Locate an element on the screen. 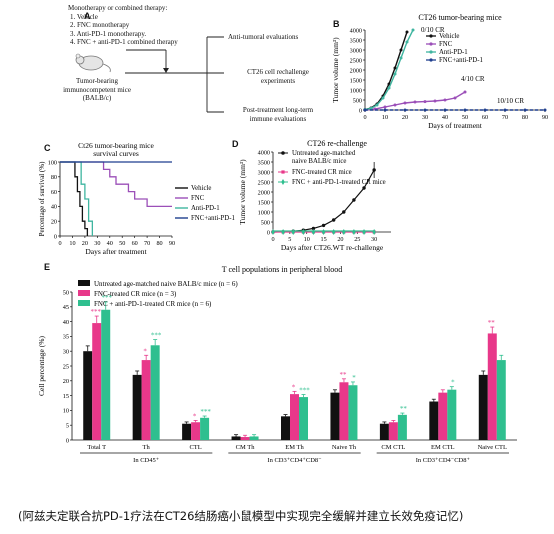 The height and width of the screenshot is (534, 554). flow-arrowhead is located at coordinates (166, 70).